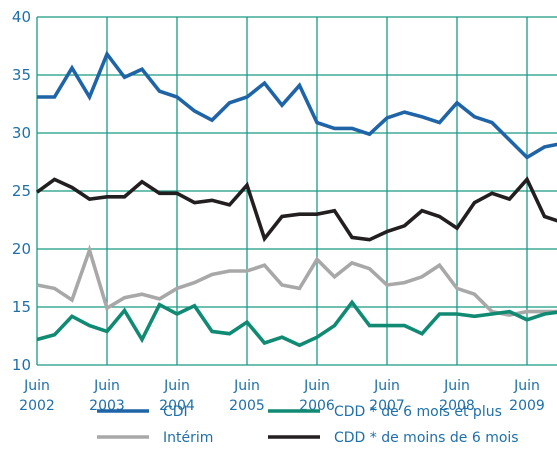 Image resolution: width=557 pixels, height=450 pixels. Describe the element at coordinates (21, 133) in the screenshot. I see `y-tick-label: 30` at that location.